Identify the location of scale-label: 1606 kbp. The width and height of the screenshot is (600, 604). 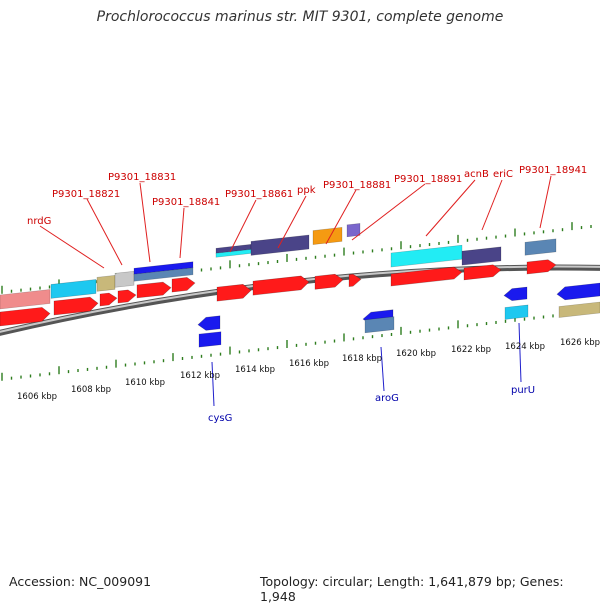
(37, 397).